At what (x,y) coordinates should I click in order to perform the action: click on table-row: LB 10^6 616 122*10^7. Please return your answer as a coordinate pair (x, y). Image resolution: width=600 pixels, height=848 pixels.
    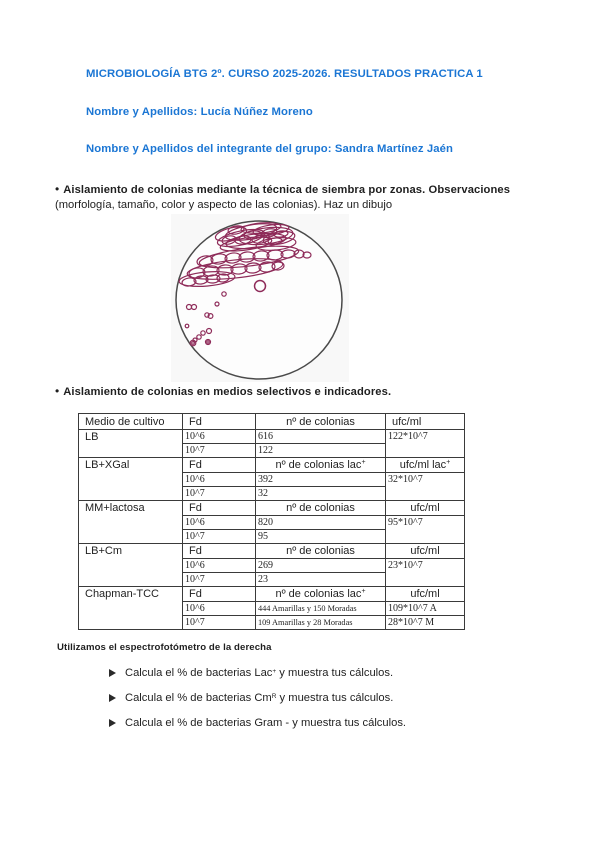
    Looking at the image, I should click on (271, 443).